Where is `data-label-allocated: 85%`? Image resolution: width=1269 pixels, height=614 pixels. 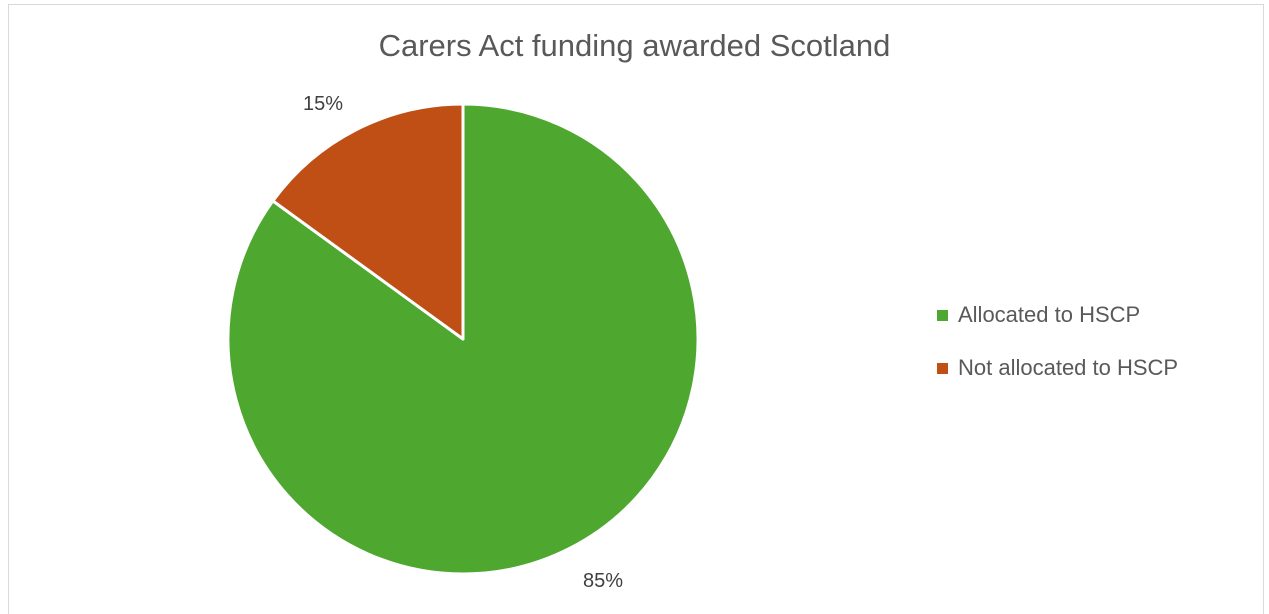
data-label-allocated: 85% is located at coordinates (603, 581).